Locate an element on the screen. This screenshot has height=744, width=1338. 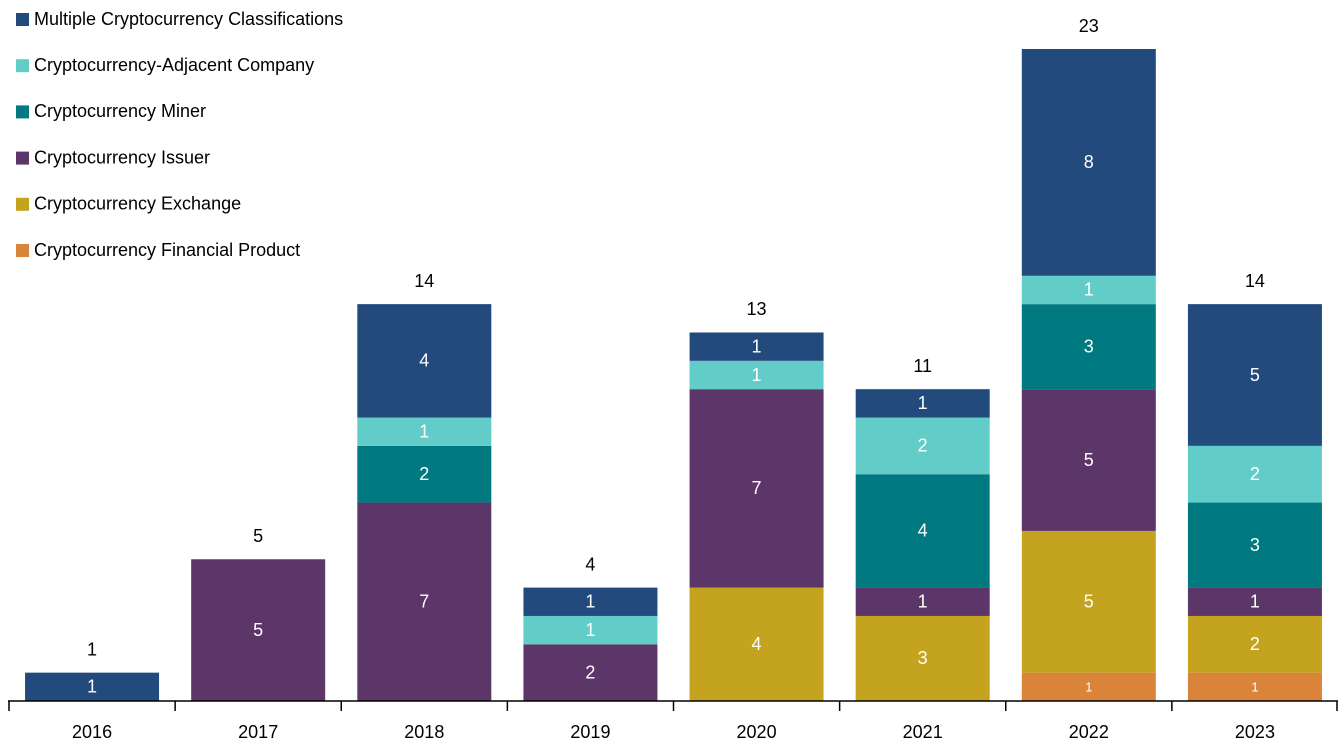
x-tick-label: 2019 is located at coordinates (590, 732).